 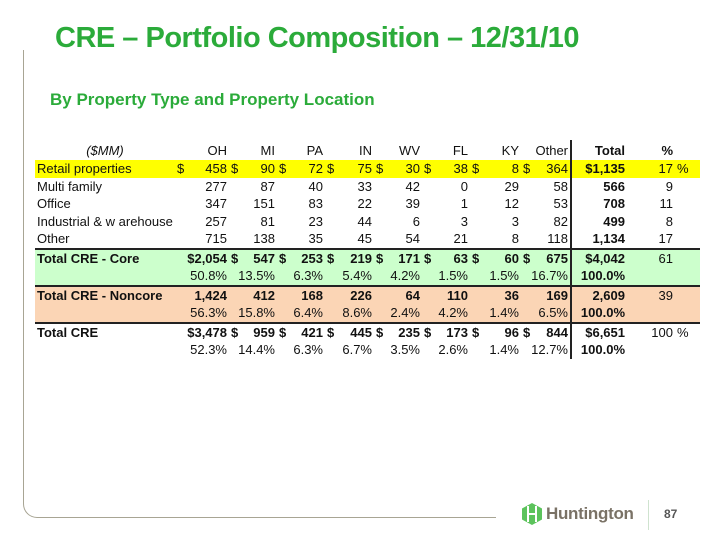 What do you see at coordinates (504, 350) in the screenshot?
I see `value-cell: 1.4%` at bounding box center [504, 350].